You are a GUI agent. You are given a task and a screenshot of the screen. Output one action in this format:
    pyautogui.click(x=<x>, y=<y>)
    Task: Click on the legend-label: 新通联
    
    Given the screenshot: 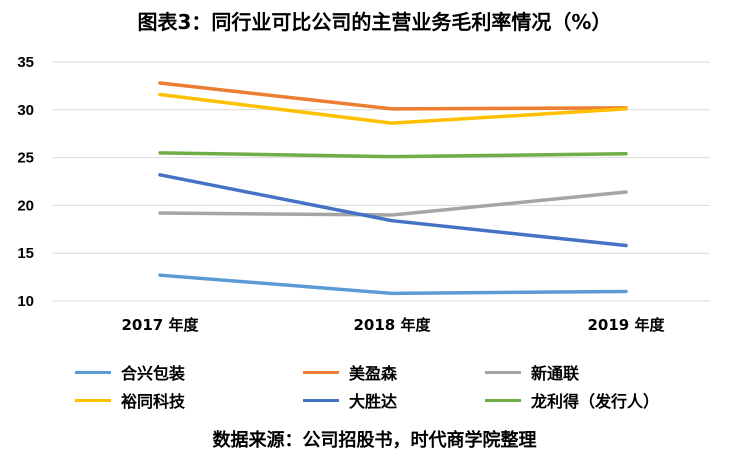 What is the action you would take?
    pyautogui.click(x=555, y=373)
    